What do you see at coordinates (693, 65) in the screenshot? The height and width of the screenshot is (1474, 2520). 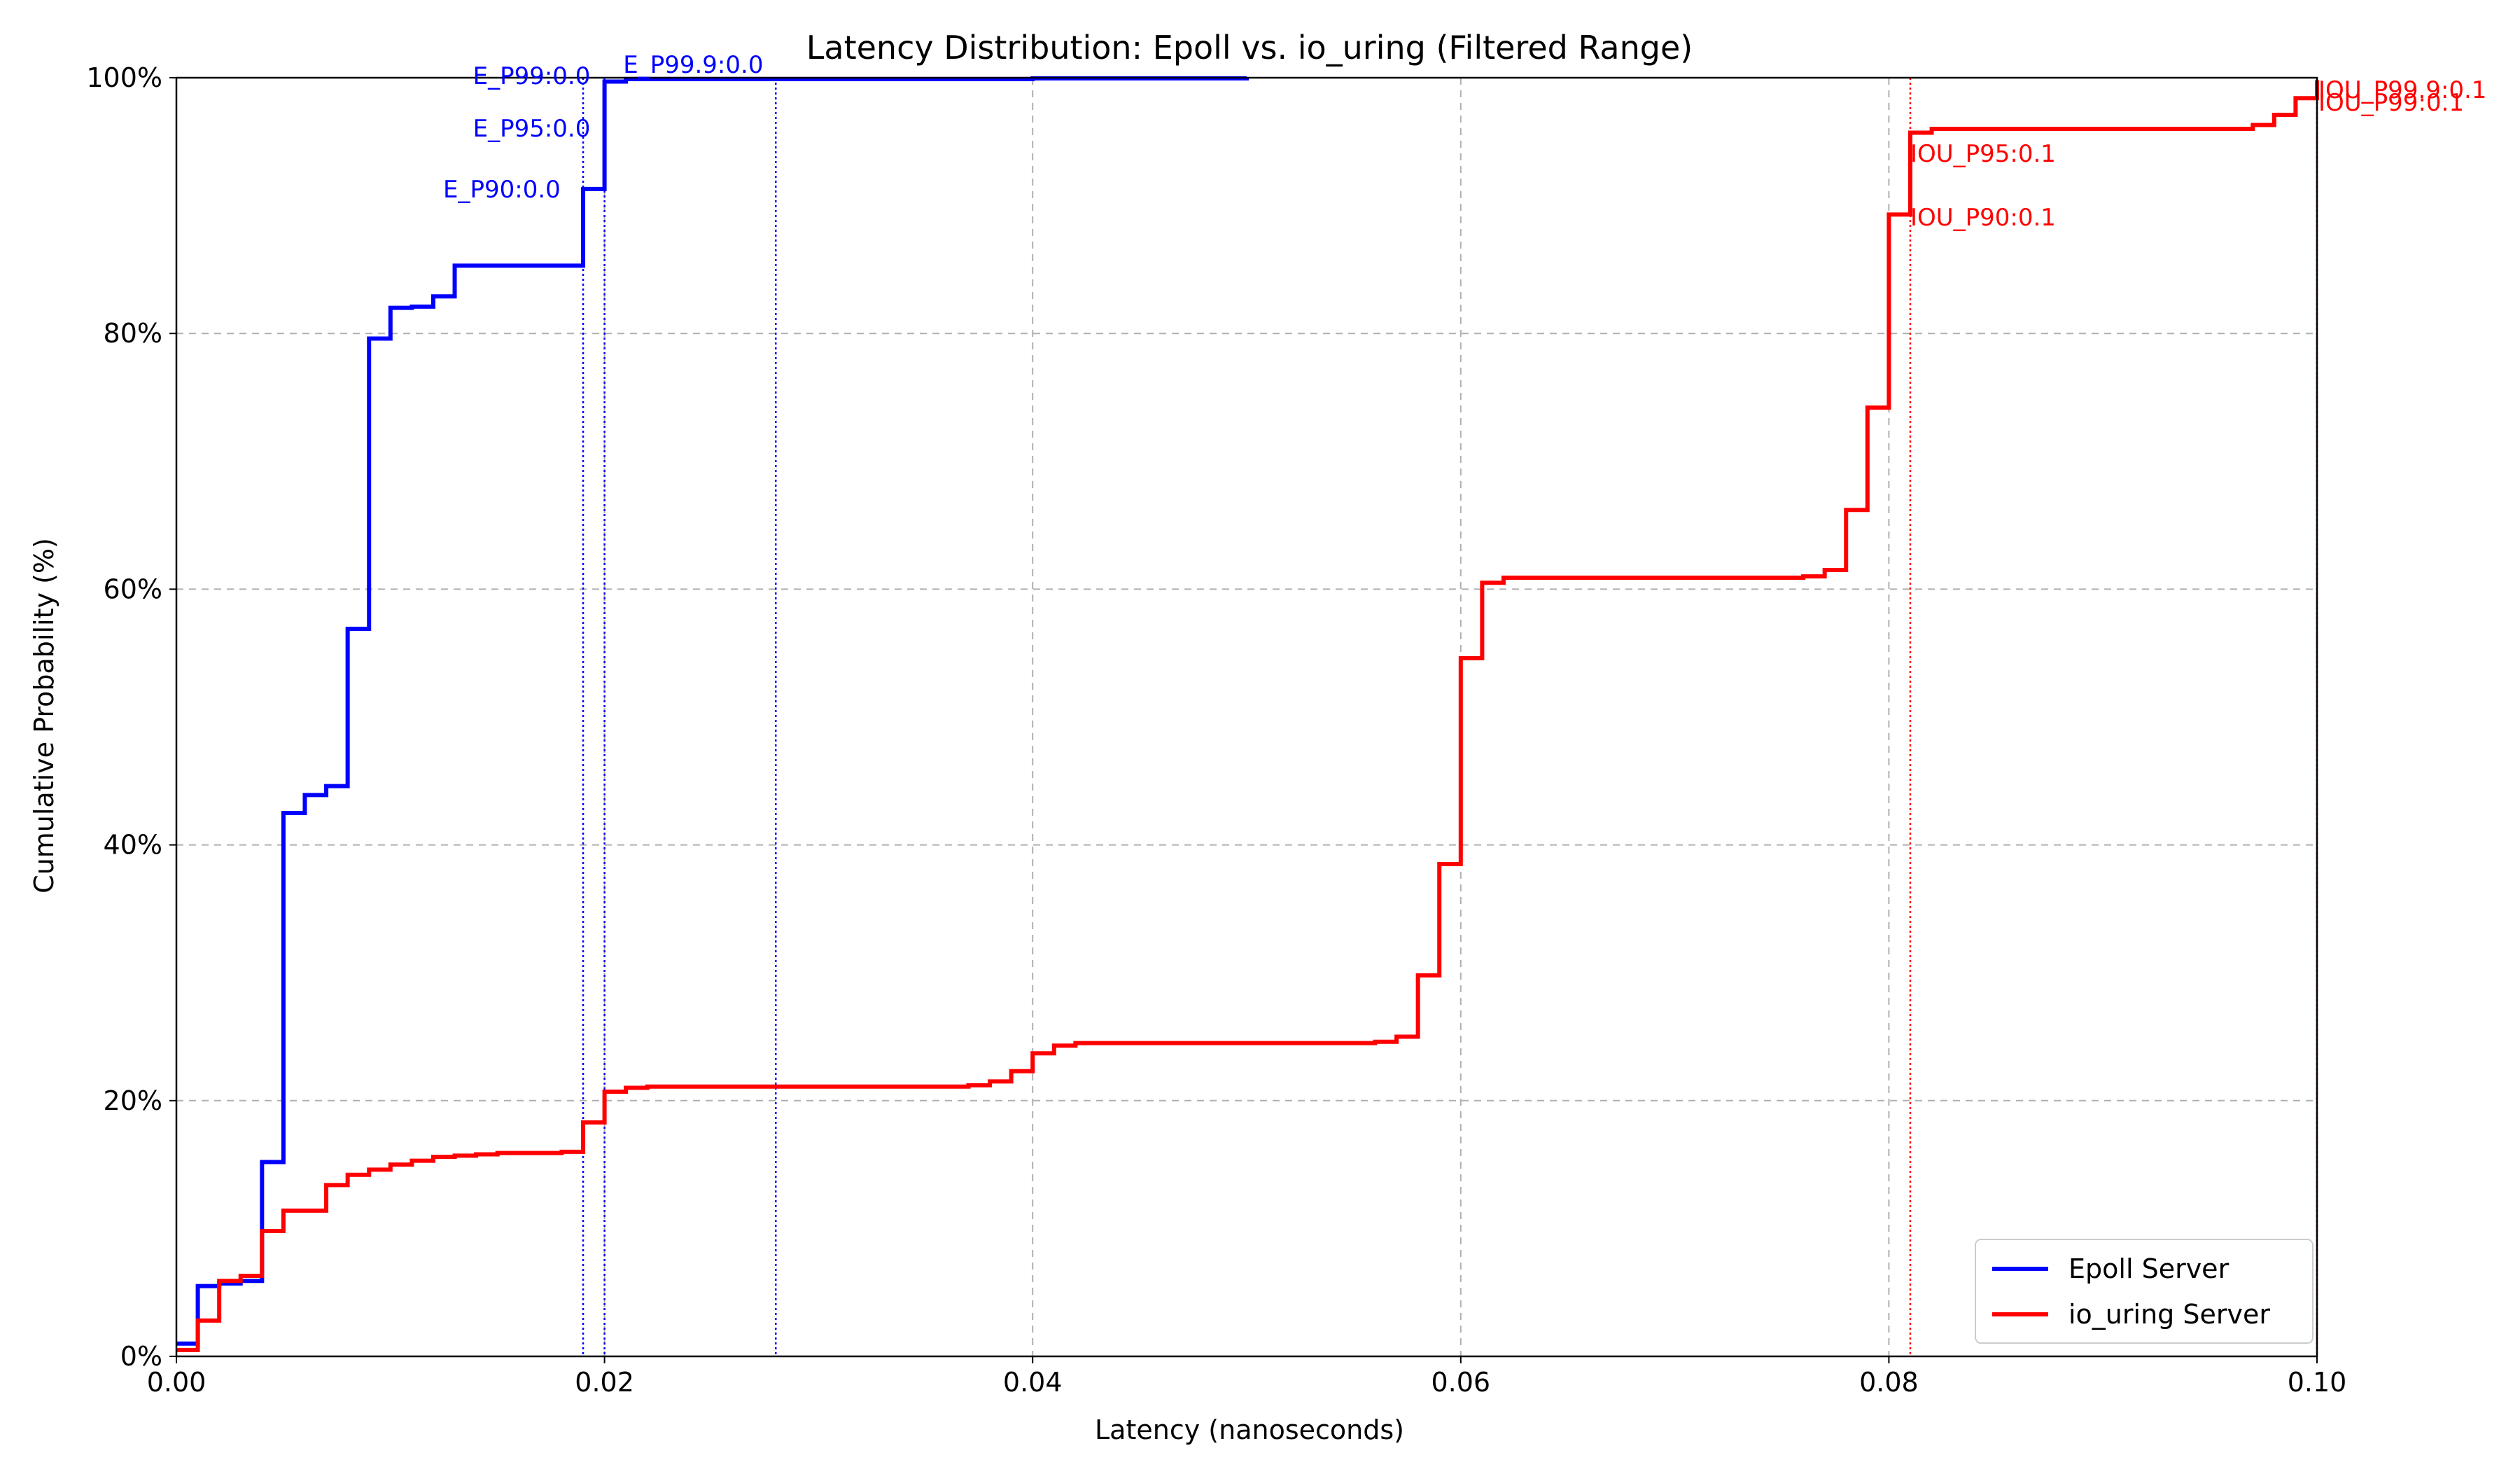 I see `percentile-annotation: E_P99.9:0.0` at bounding box center [693, 65].